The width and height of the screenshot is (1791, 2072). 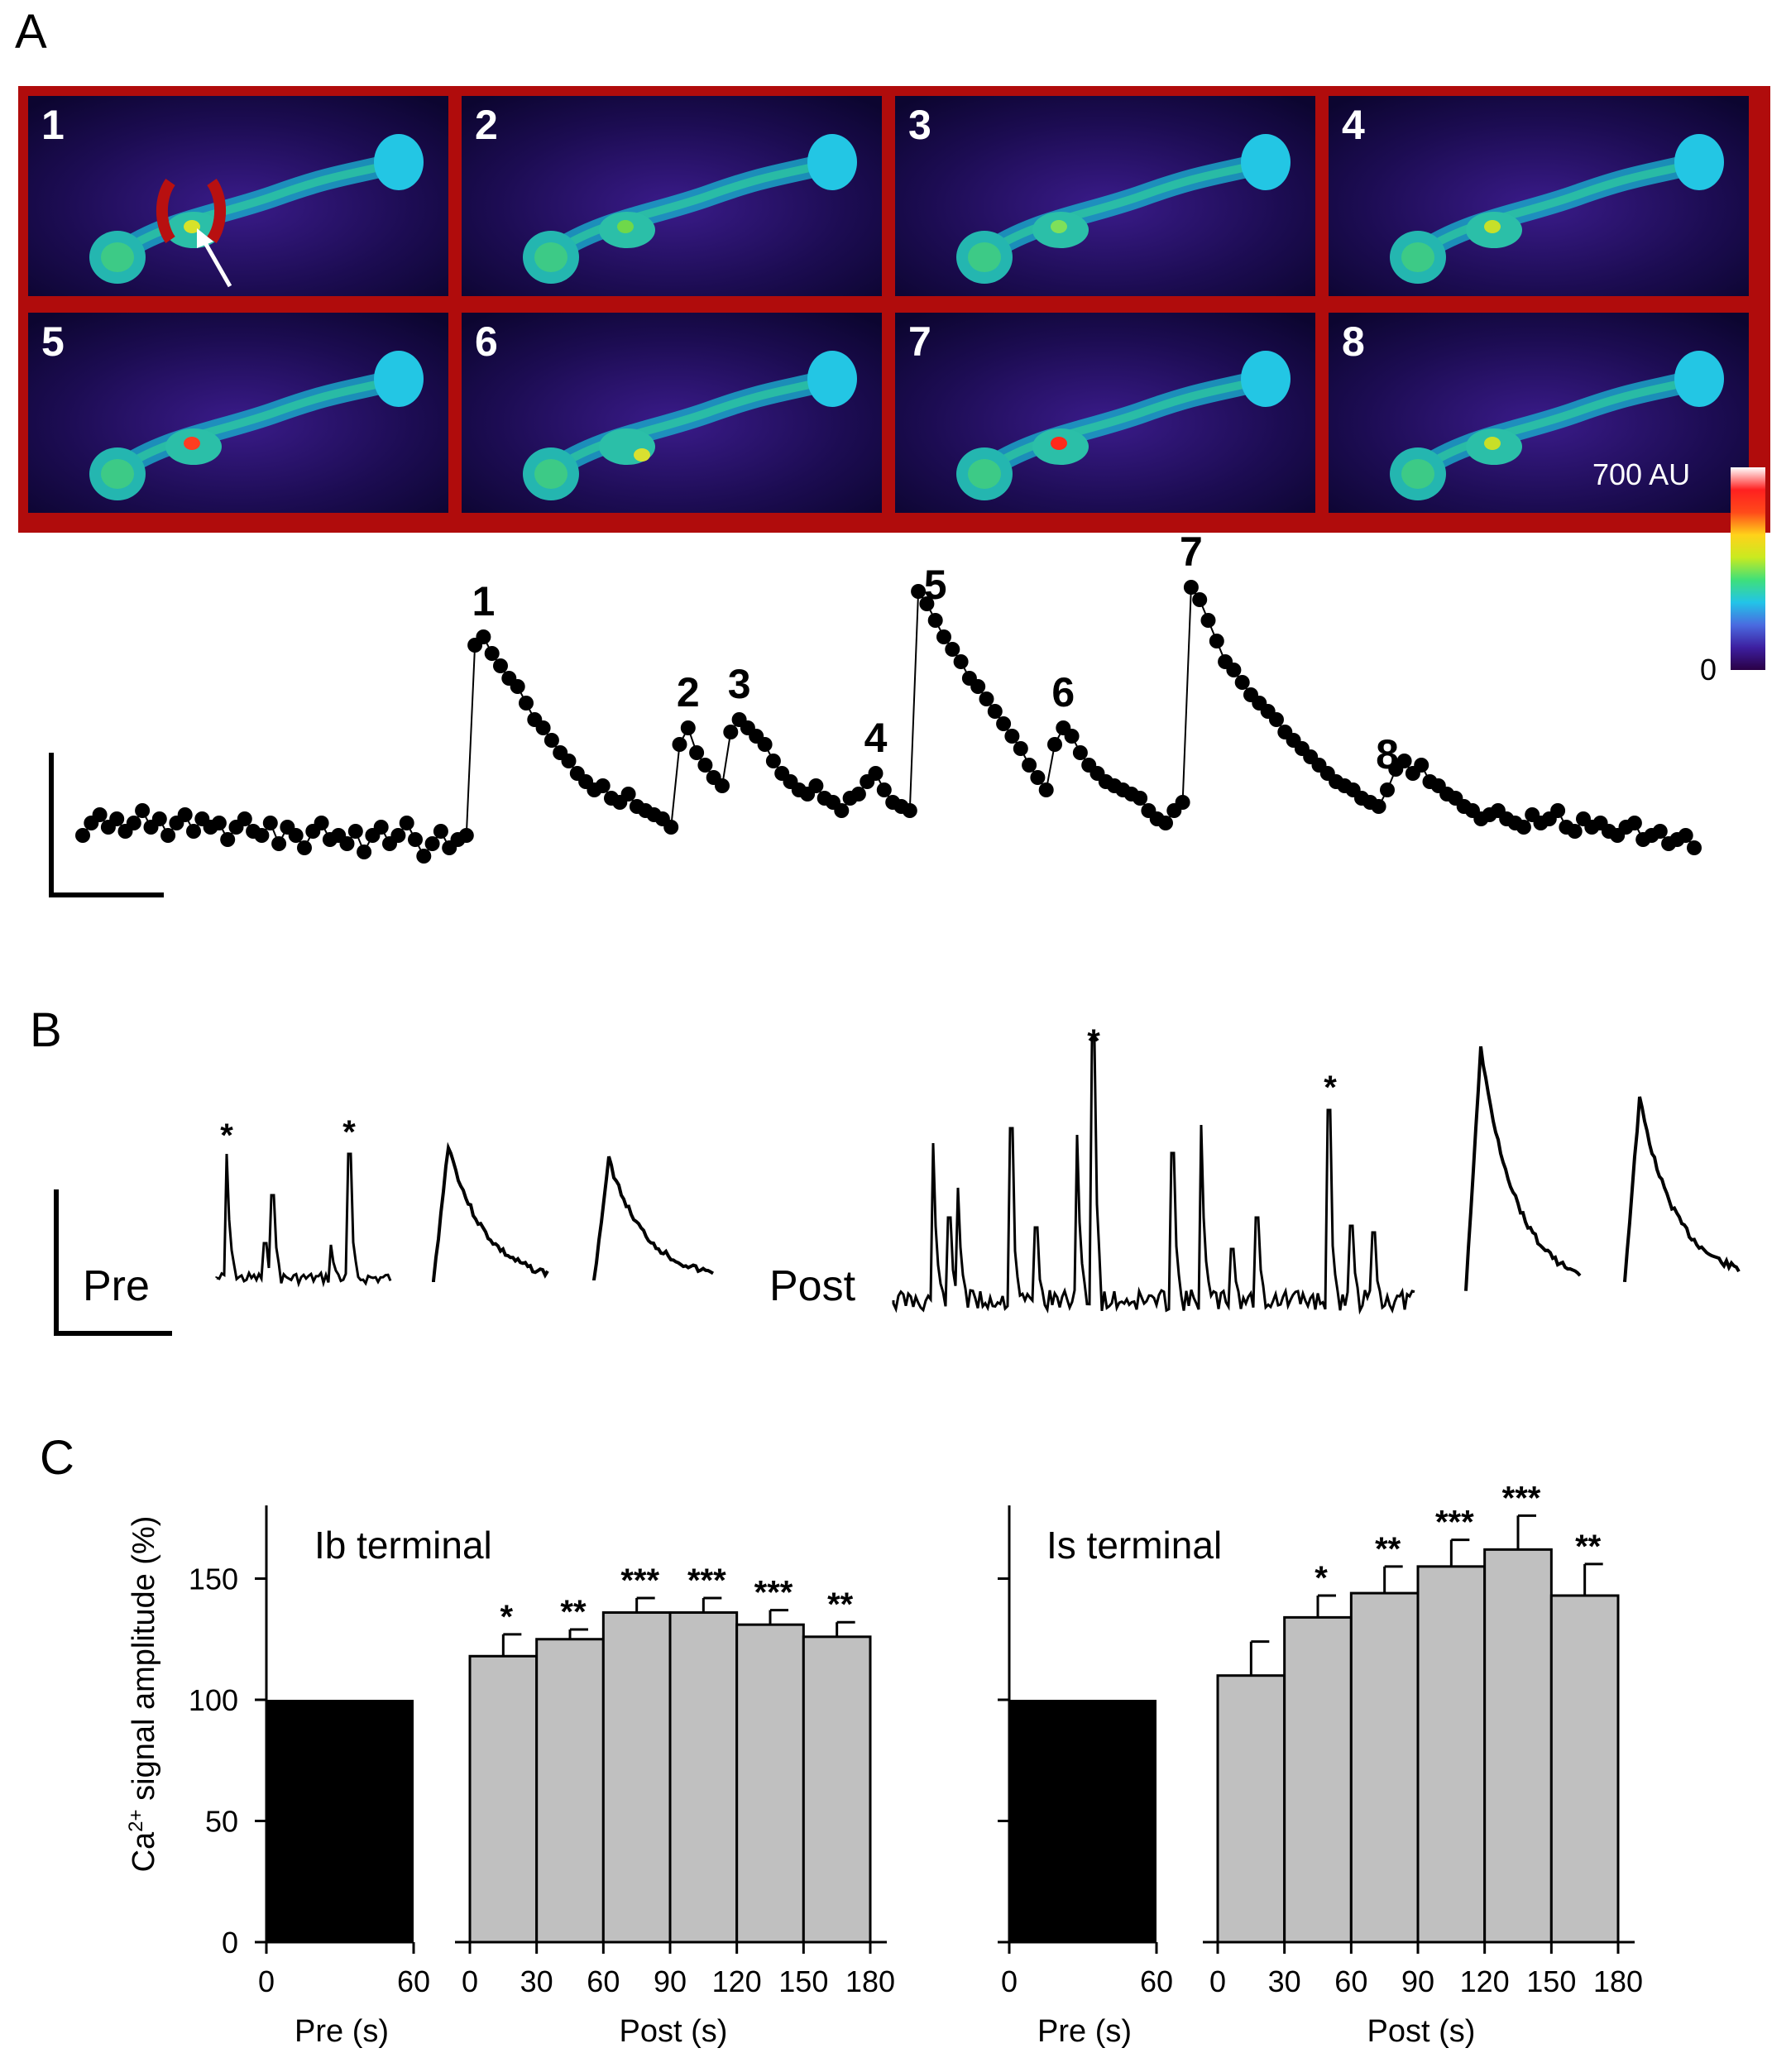 What do you see at coordinates (688, 692) in the screenshot?
I see `peak-label-2: 2` at bounding box center [688, 692].